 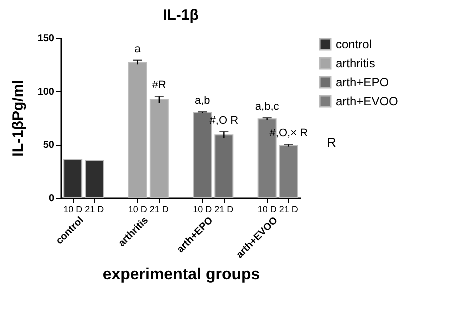 What do you see at coordinates (356, 63) in the screenshot?
I see `legend-label: arthritis` at bounding box center [356, 63].